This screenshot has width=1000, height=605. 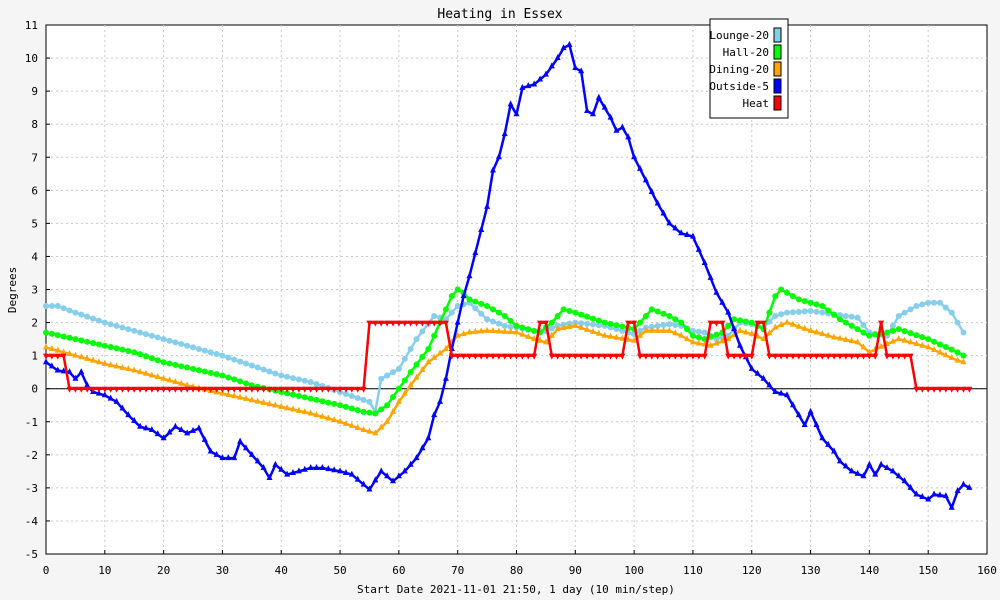 I want to click on x-tick-label: 160, so click(x=987, y=570).